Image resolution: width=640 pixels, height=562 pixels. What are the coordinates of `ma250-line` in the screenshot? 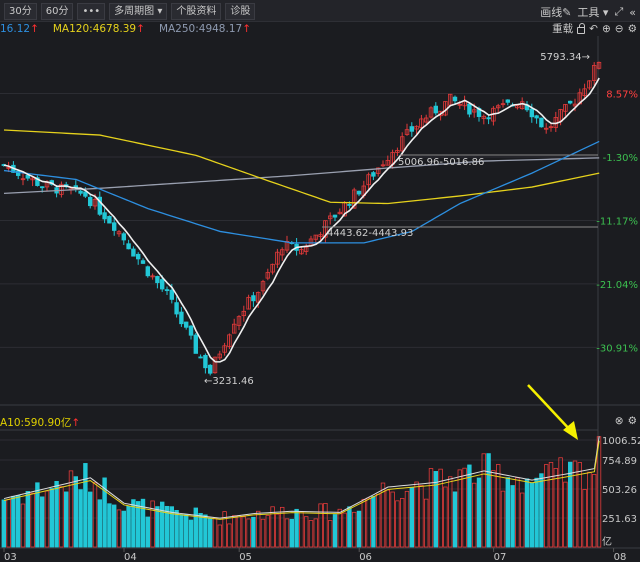 It's located at (301, 176).